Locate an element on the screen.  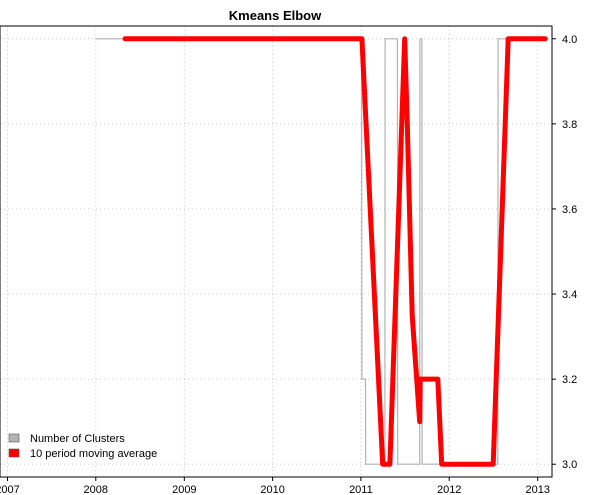
x-tick-label: 2010 is located at coordinates (272, 489).